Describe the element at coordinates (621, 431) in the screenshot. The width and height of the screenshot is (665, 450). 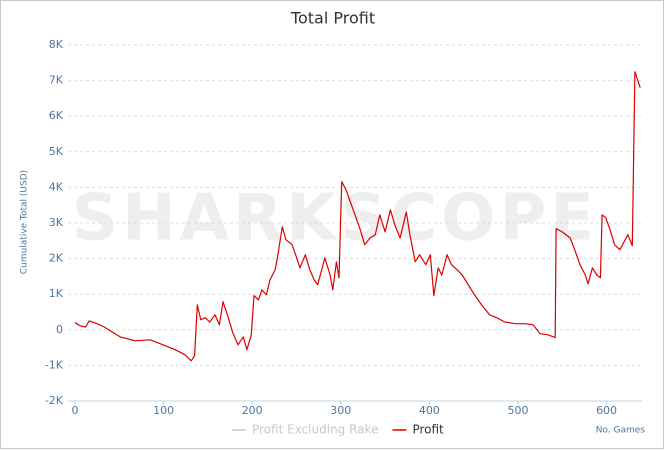
I see `x-axis-label: No. Games` at that location.